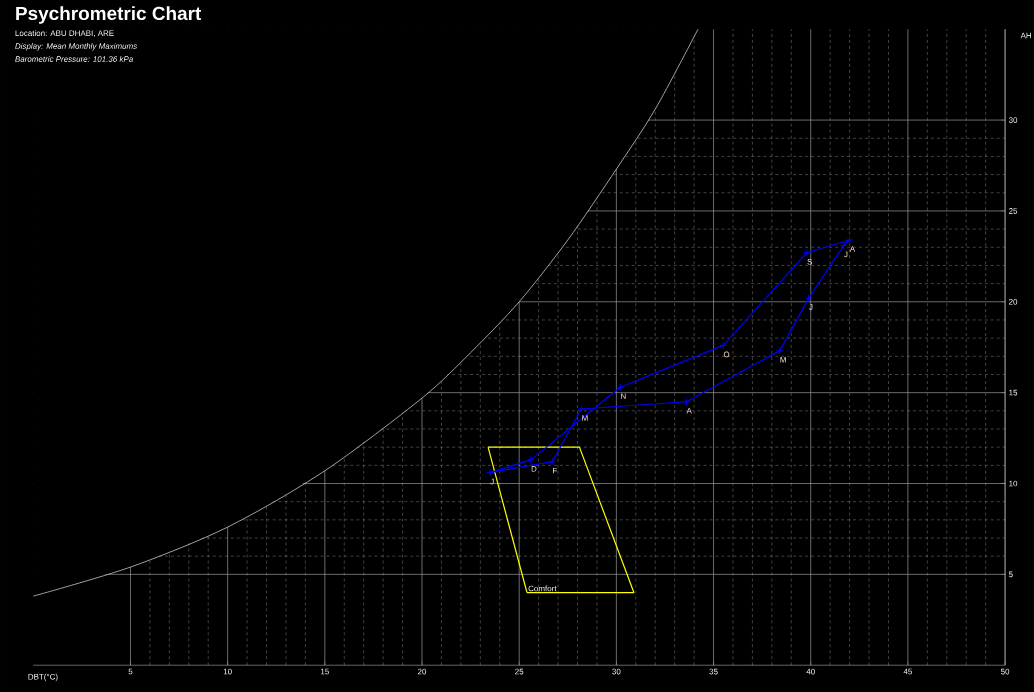 The height and width of the screenshot is (692, 1034). Describe the element at coordinates (109, 15) in the screenshot. I see `chart-title: Psychrometric Chart` at that location.